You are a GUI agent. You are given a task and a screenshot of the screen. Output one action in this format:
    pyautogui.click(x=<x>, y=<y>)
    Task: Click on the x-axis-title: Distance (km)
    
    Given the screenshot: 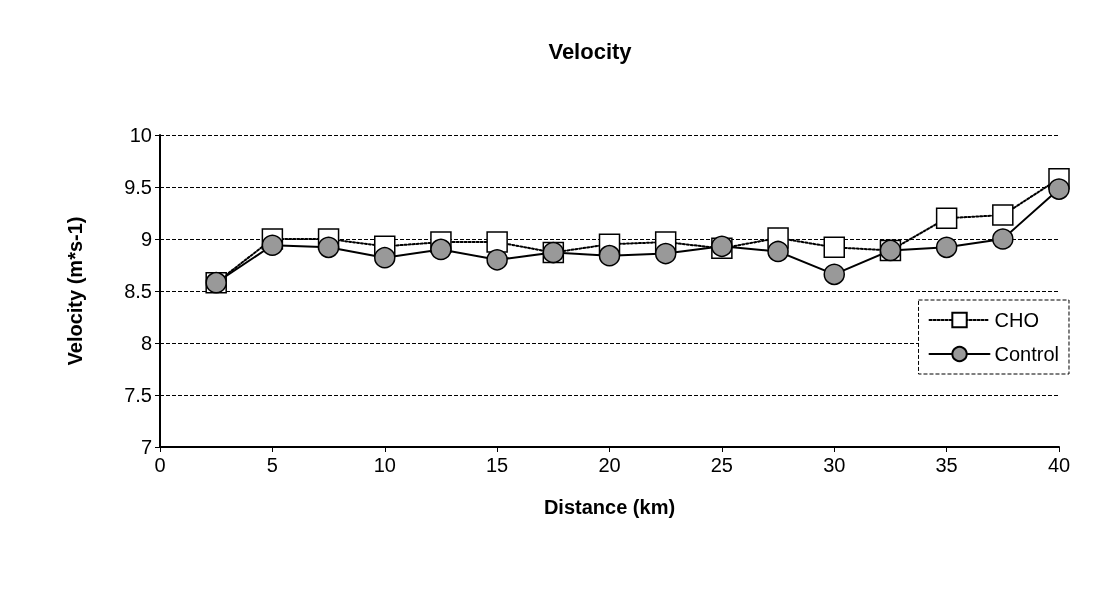 What is the action you would take?
    pyautogui.click(x=609, y=507)
    